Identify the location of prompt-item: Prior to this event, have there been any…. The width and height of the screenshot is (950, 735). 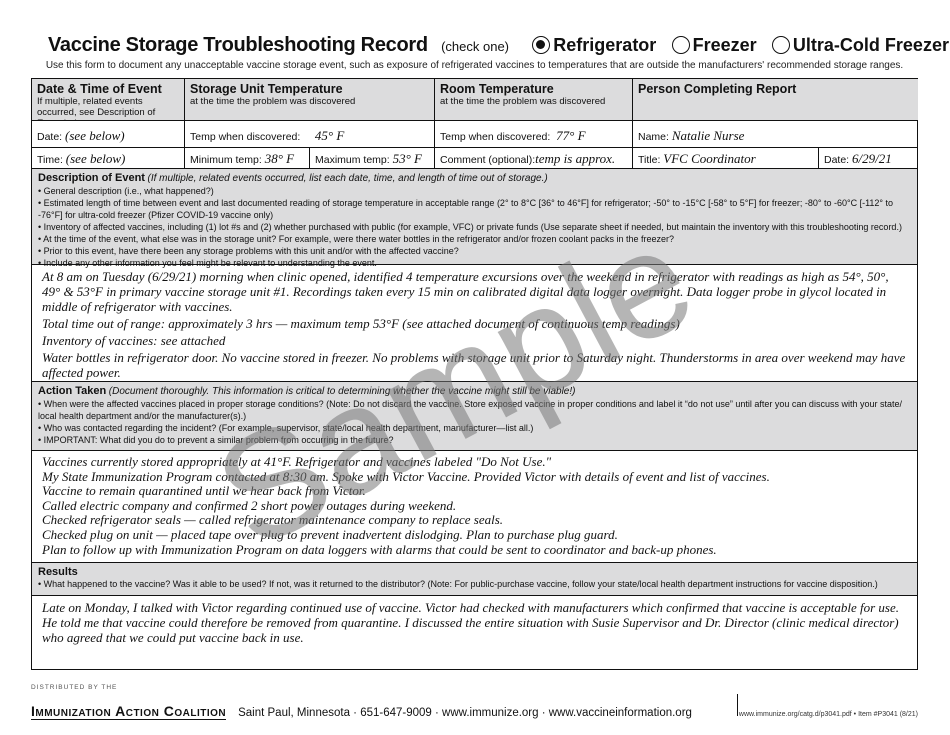
(474, 251).